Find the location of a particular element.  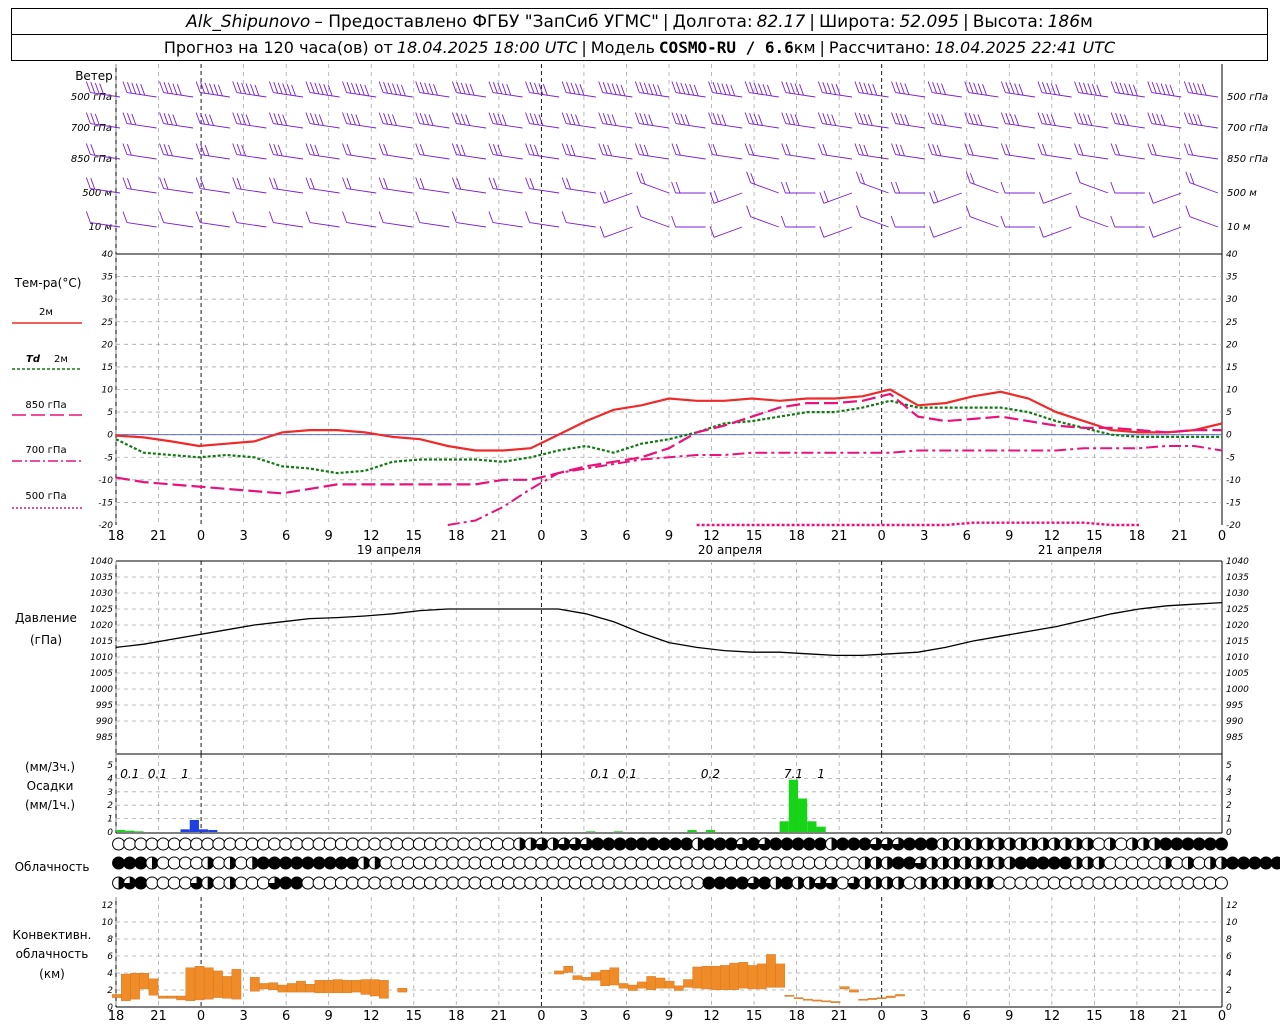

temperature-ytick-left: 20 is located at coordinates (108, 345).